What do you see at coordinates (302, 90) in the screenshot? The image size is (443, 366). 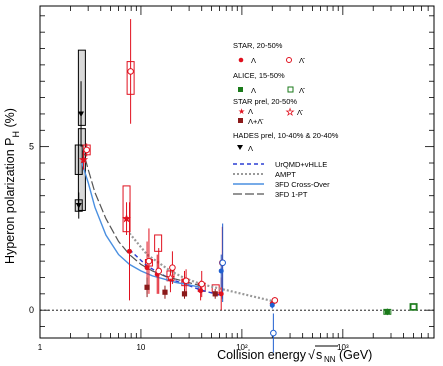 I see `legend-alice-antilambda-label: Λ̄` at bounding box center [302, 90].